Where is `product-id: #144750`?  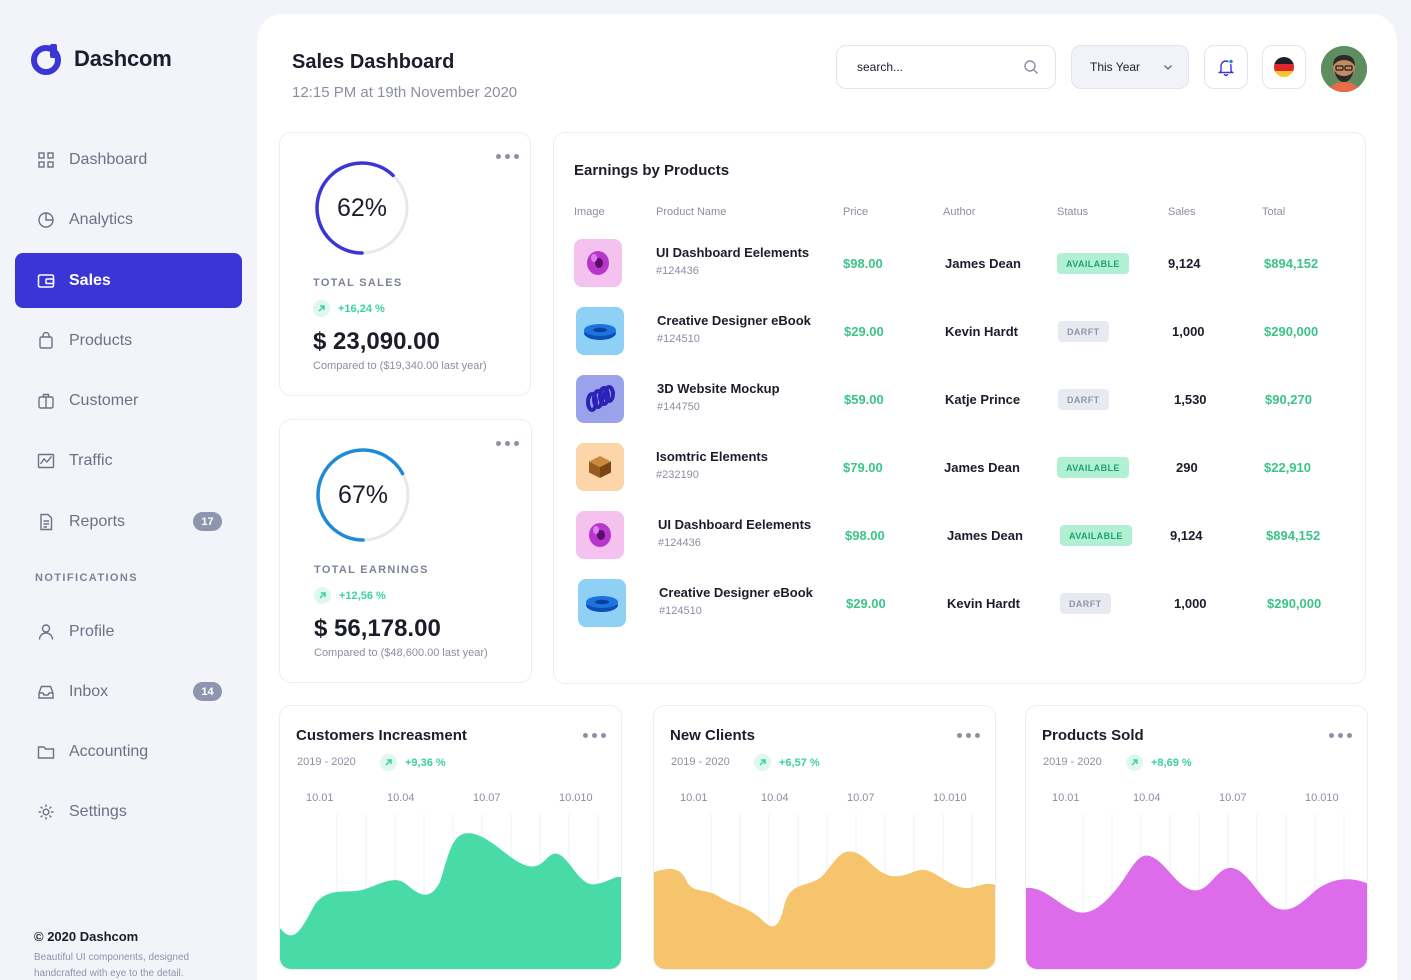
product-id: #144750 is located at coordinates (678, 407).